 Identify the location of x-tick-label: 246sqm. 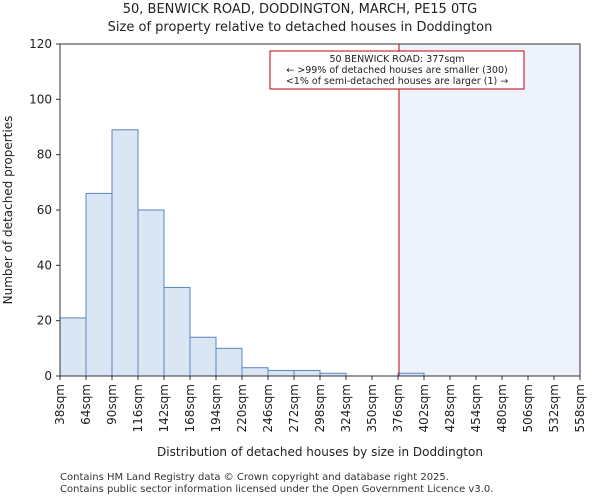
(268, 408).